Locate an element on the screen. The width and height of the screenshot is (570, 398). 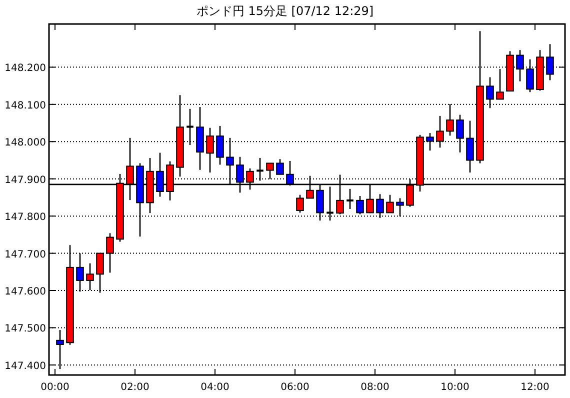
ytick: 147.400 is located at coordinates (25, 366).